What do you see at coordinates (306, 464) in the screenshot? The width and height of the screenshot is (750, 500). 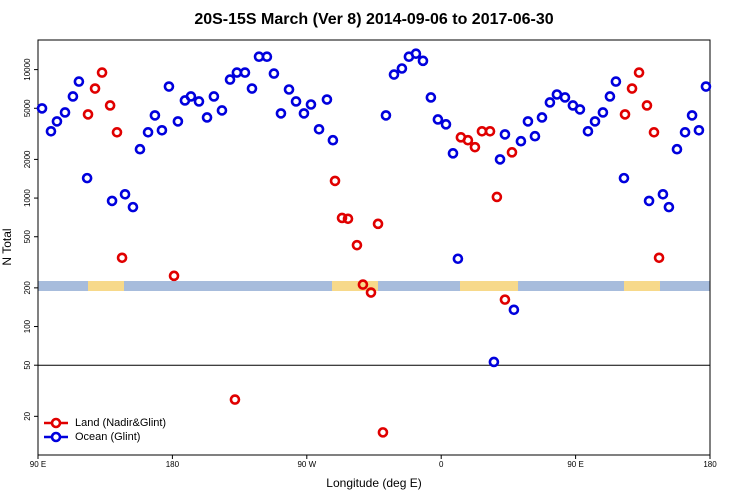 I see `x-tick-label: 90 W` at bounding box center [306, 464].